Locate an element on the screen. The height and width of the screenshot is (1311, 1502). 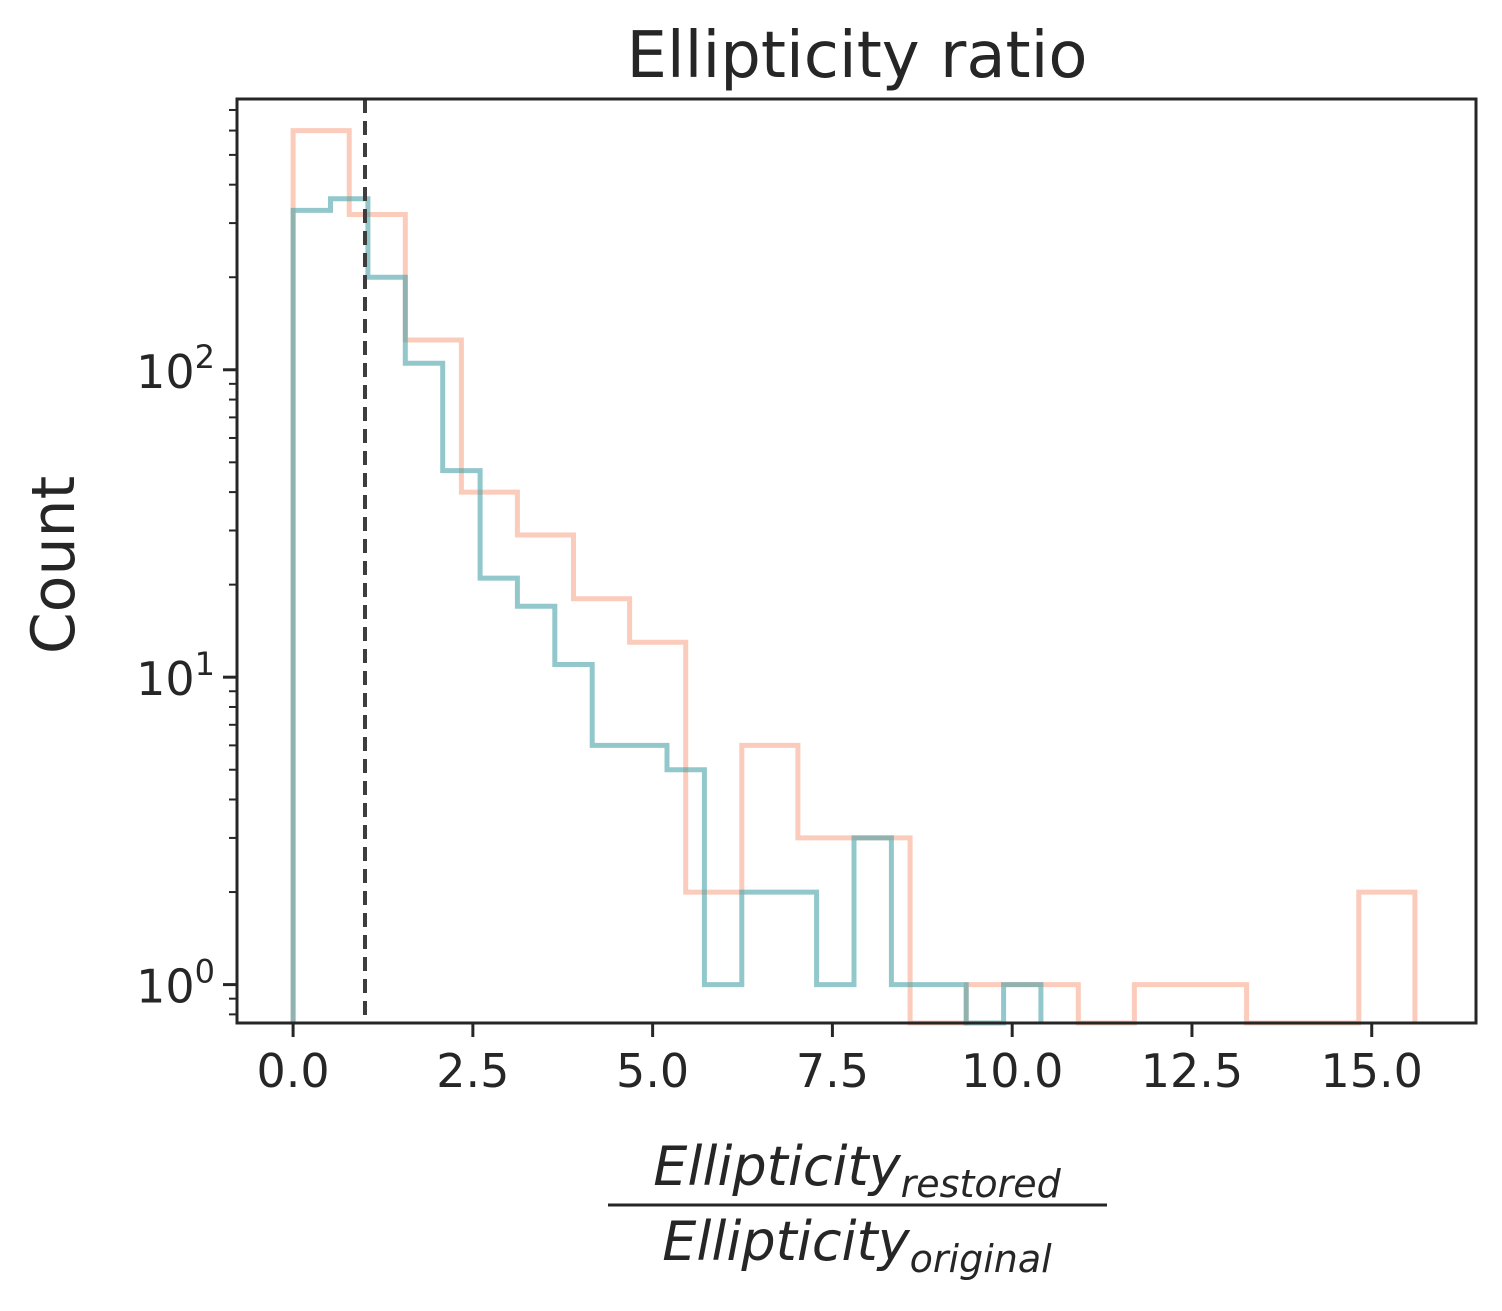
numerator-base: Ellipticity is located at coordinates (777, 1166).